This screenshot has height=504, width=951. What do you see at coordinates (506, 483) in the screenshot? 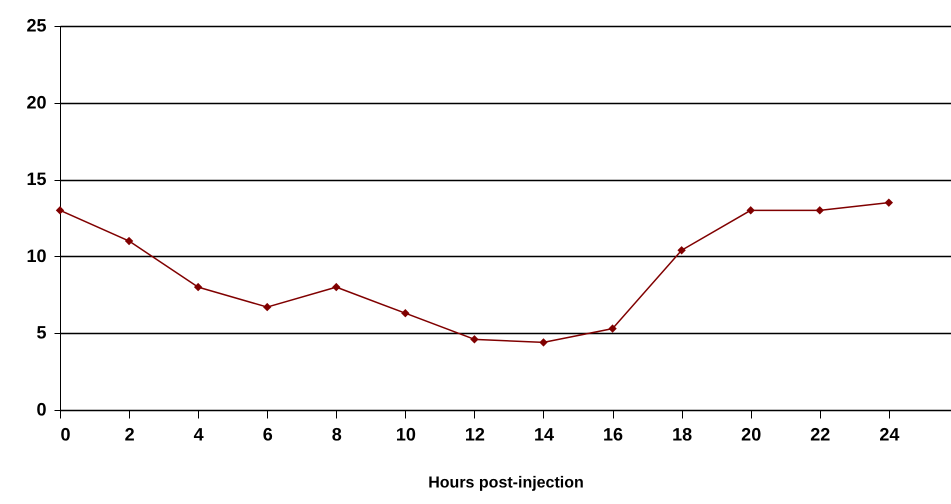
I see `x-axis-title: Hours post-injection` at bounding box center [506, 483].